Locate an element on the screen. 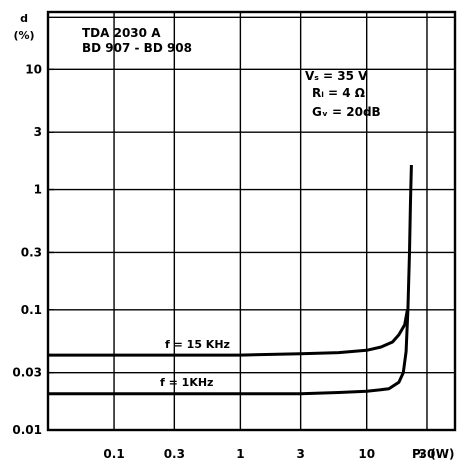 This screenshot has height=470, width=470. x-axis-label: P₀ (W) is located at coordinates (433, 454).